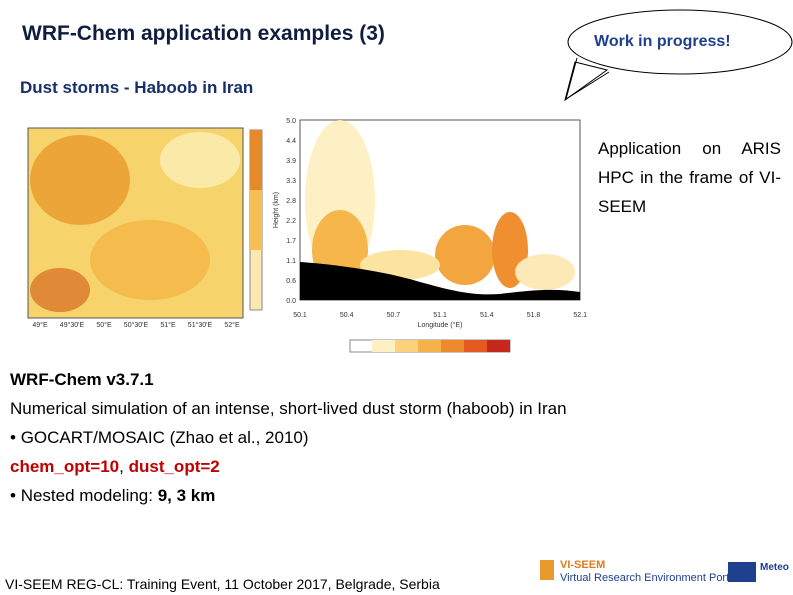 Image resolution: width=793 pixels, height=595 pixels. What do you see at coordinates (291, 181) in the screenshot?
I see `section-y-tick-label: 3.3` at bounding box center [291, 181].